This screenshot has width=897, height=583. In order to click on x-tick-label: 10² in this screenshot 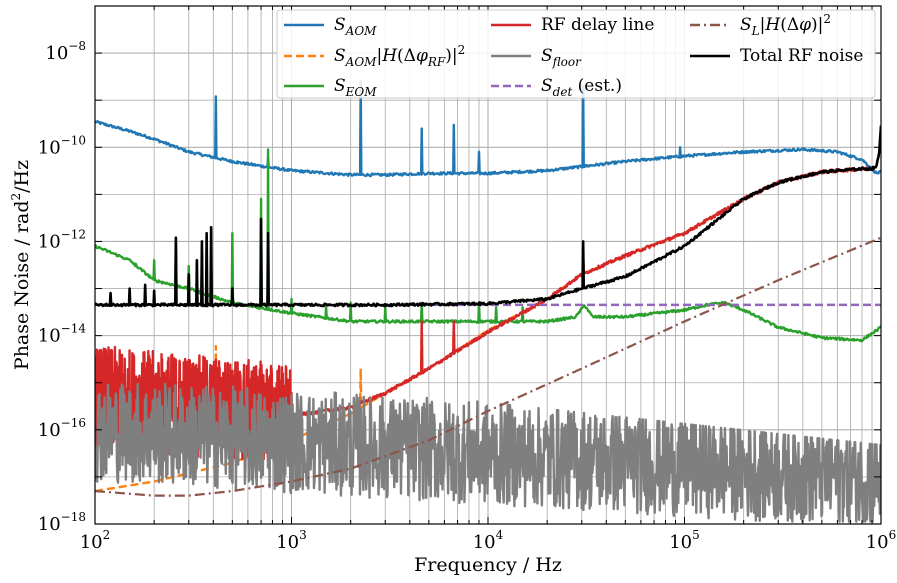, I will do `click(95, 540)`.